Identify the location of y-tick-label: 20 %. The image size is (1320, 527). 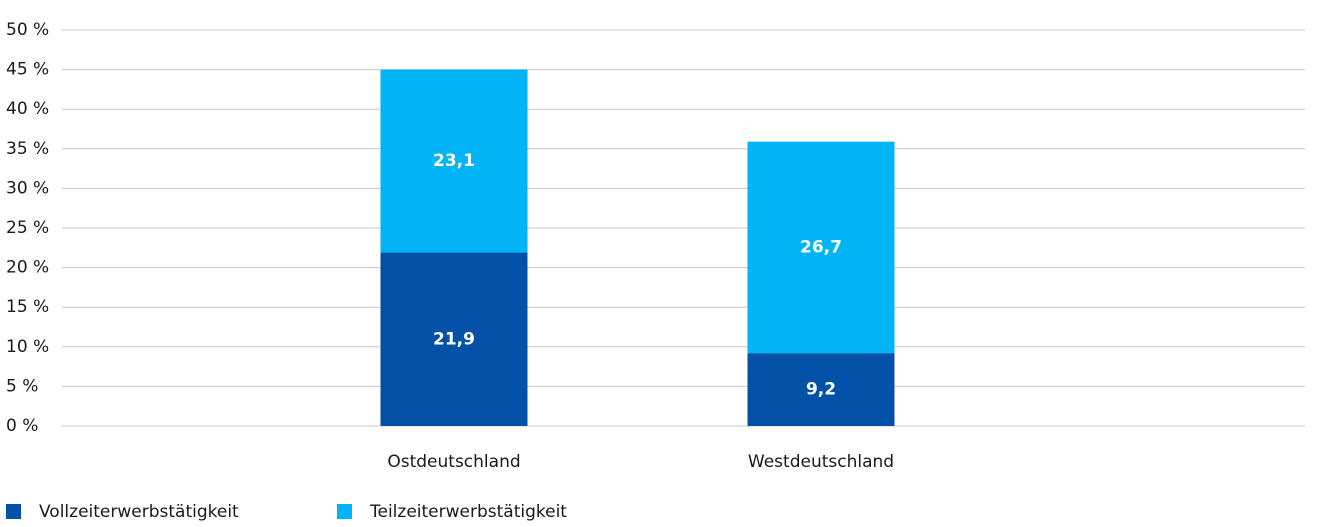
(27, 268).